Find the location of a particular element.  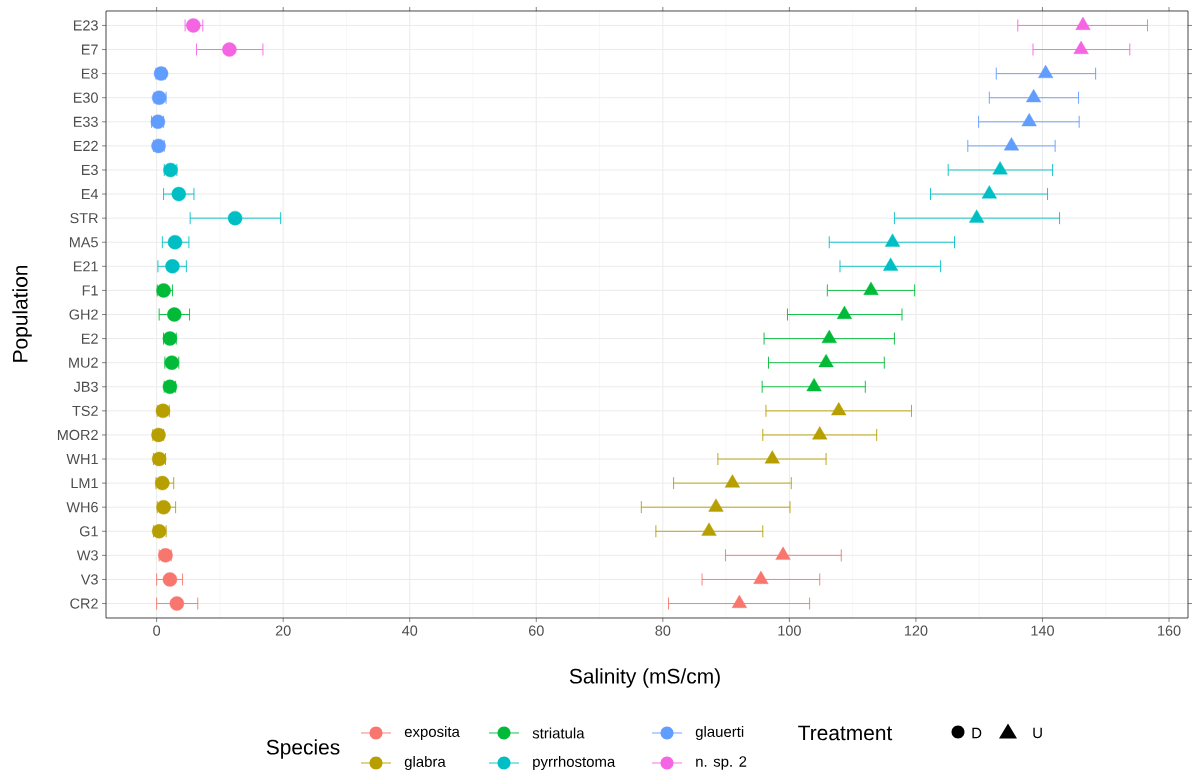

y-tick-label: E4 is located at coordinates (90, 194).